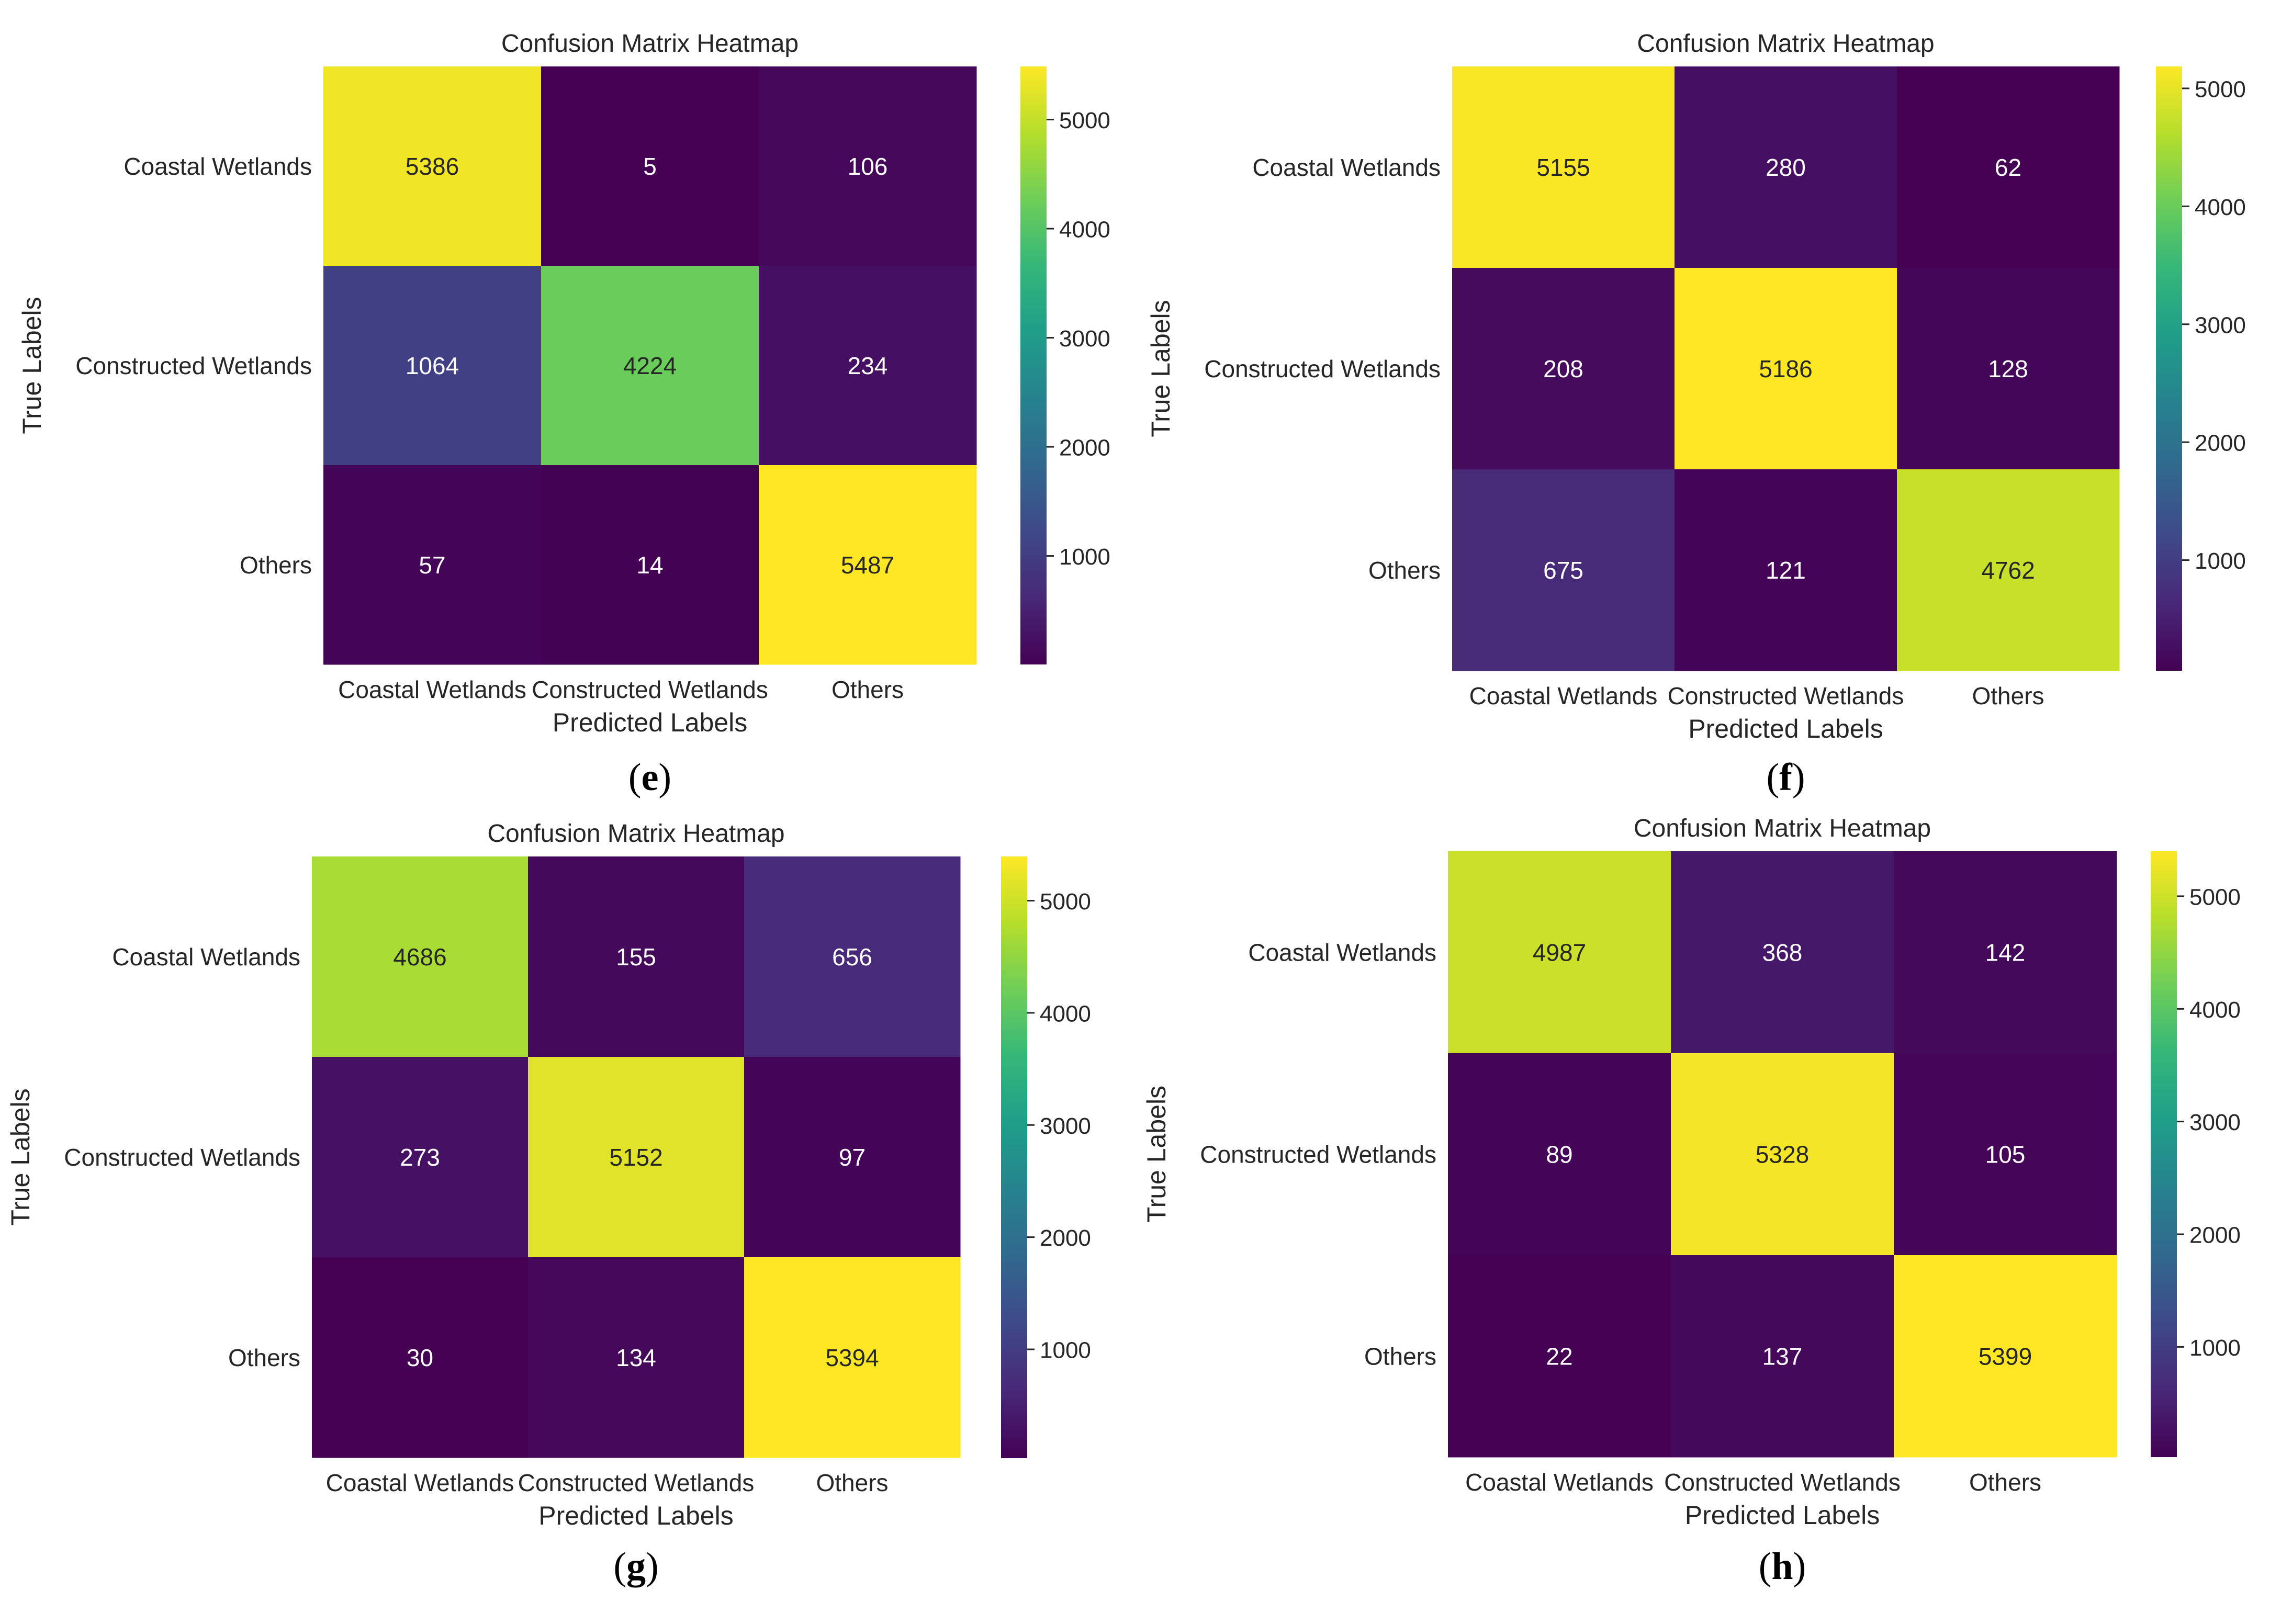  Describe the element at coordinates (1563, 571) in the screenshot. I see `cell-value: 675` at that location.